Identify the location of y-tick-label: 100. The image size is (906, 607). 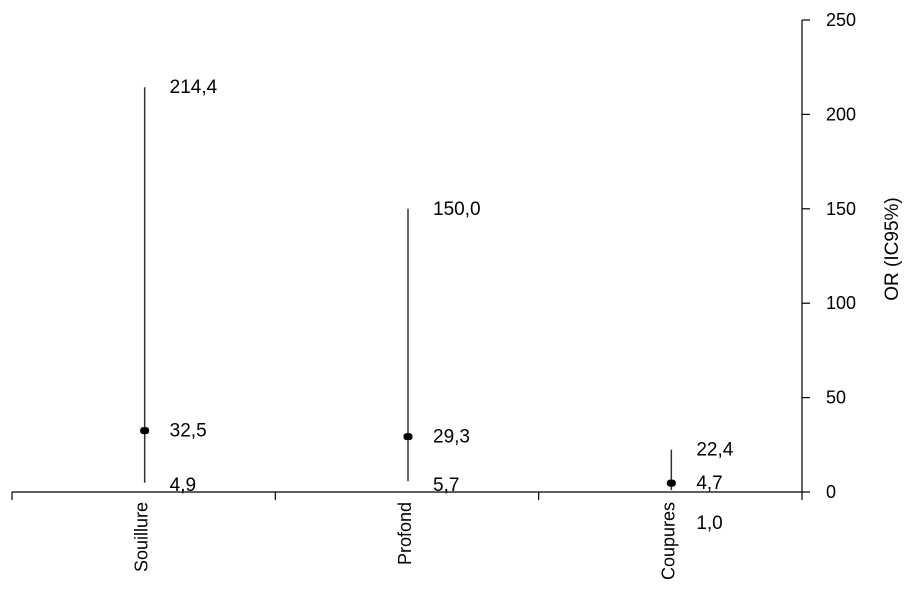
(841, 303).